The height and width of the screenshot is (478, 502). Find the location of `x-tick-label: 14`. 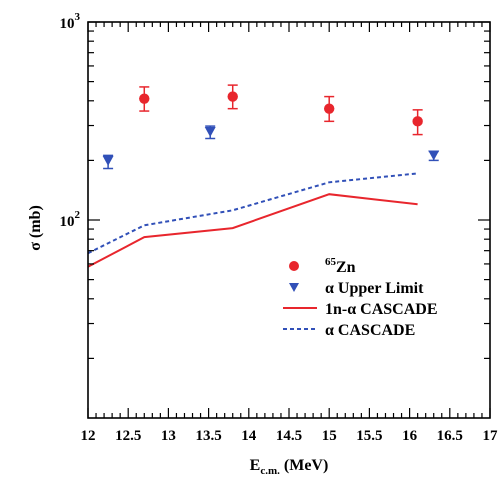

x-tick-label: 14 is located at coordinates (249, 436).